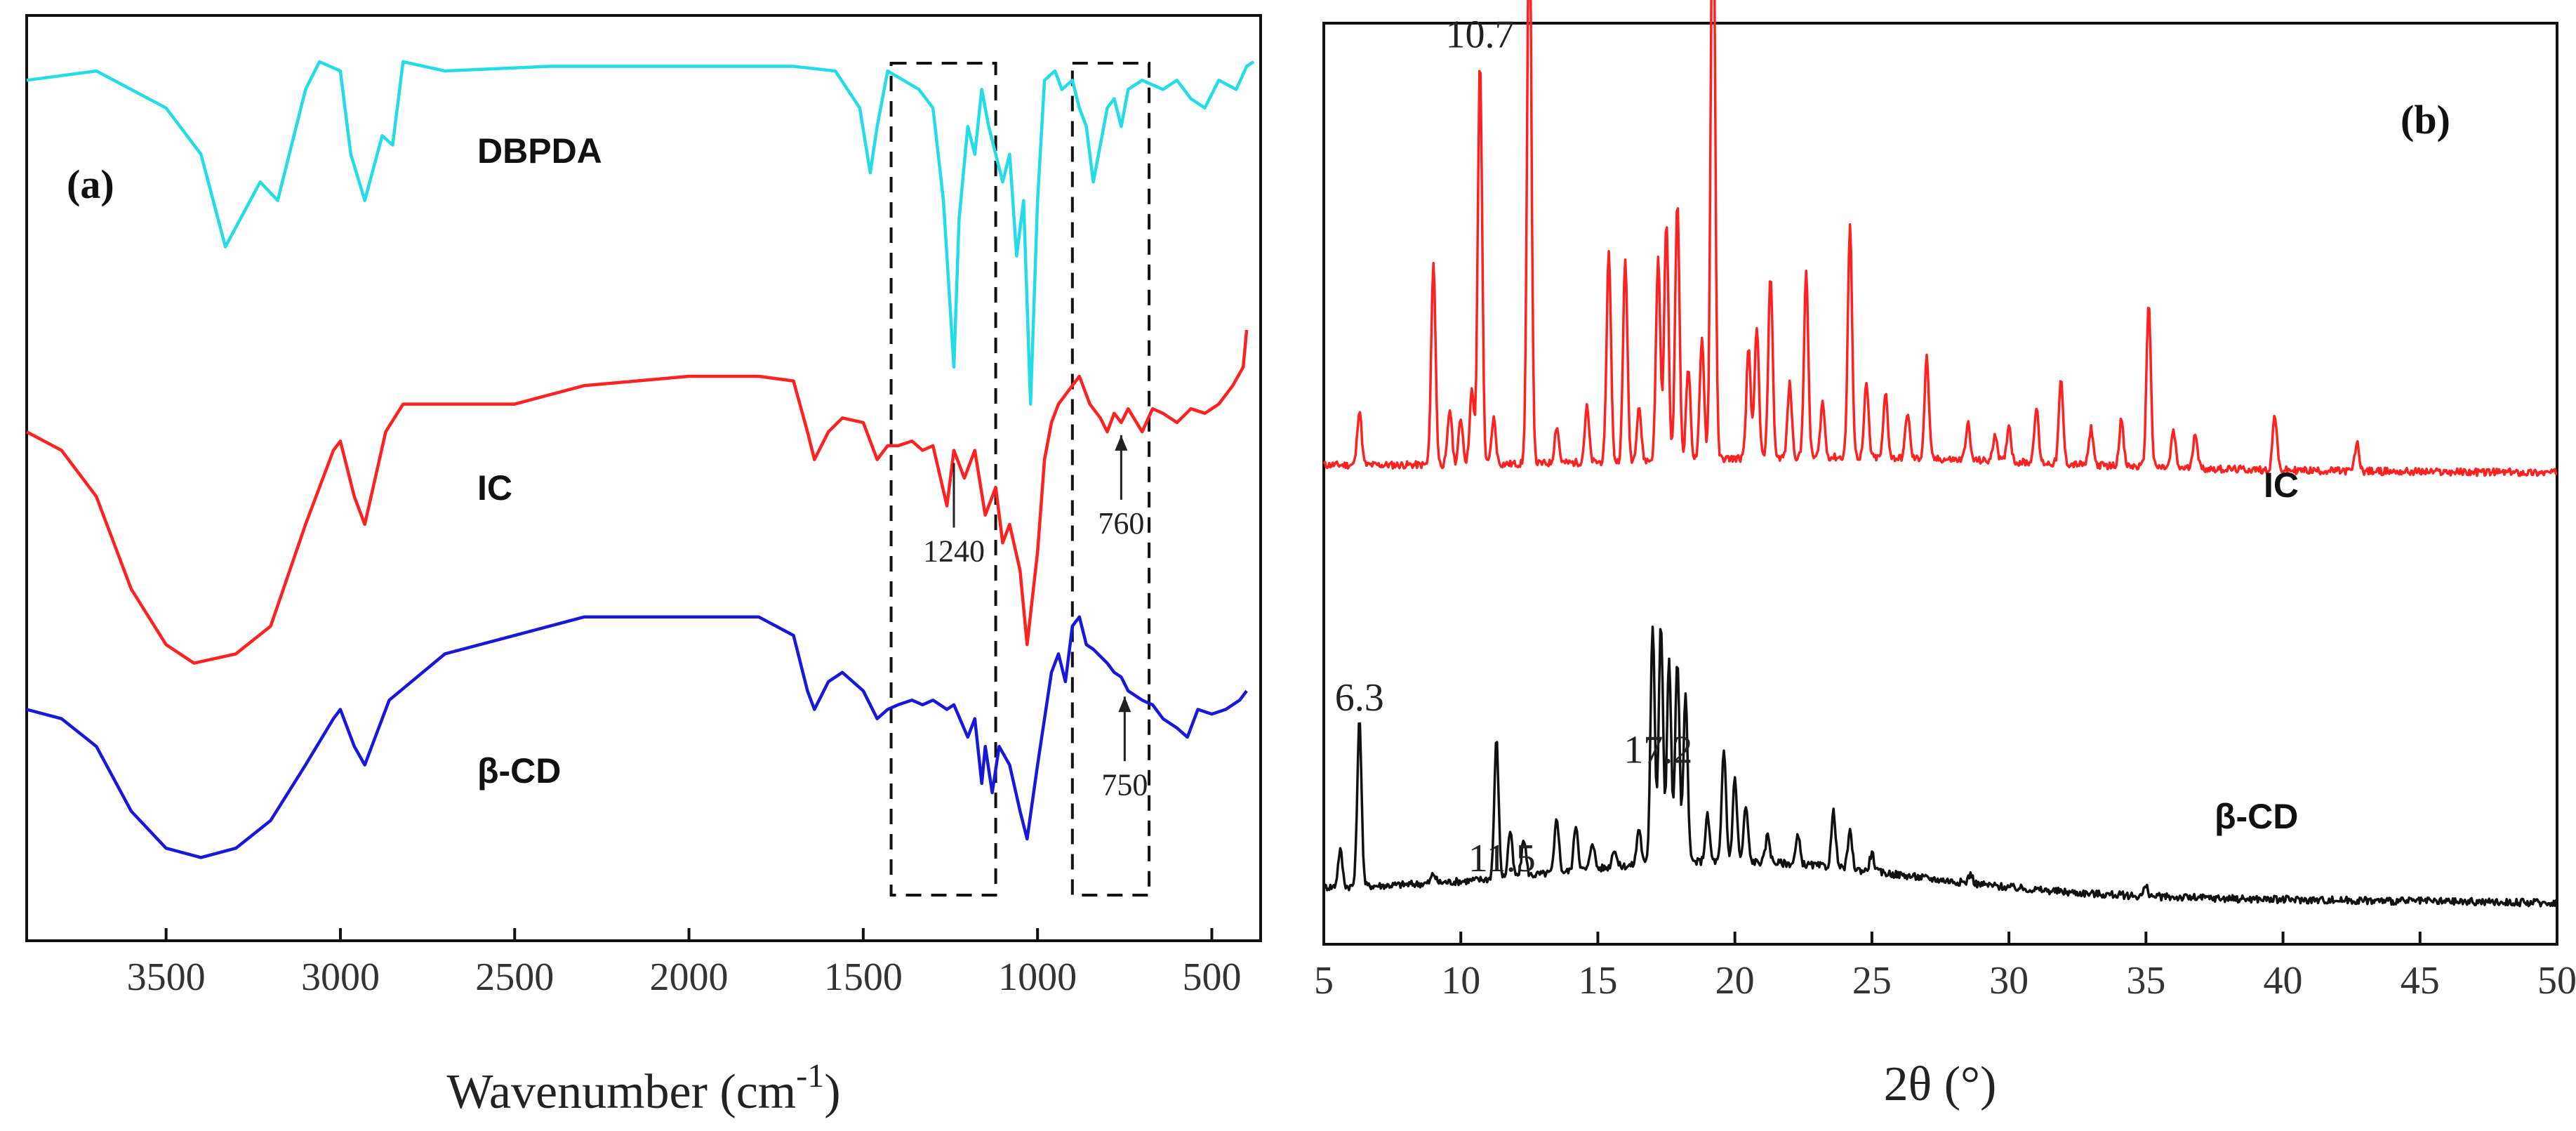 This screenshot has height=1131, width=2576. I want to click on series-label-bcd-xrd: β-CD, so click(2256, 816).